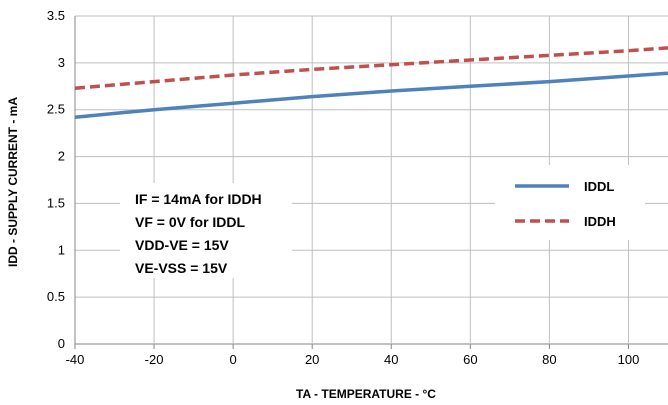 The height and width of the screenshot is (405, 668). What do you see at coordinates (190, 222) in the screenshot?
I see `annotation-line-2: VF = 0V for IDDL` at bounding box center [190, 222].